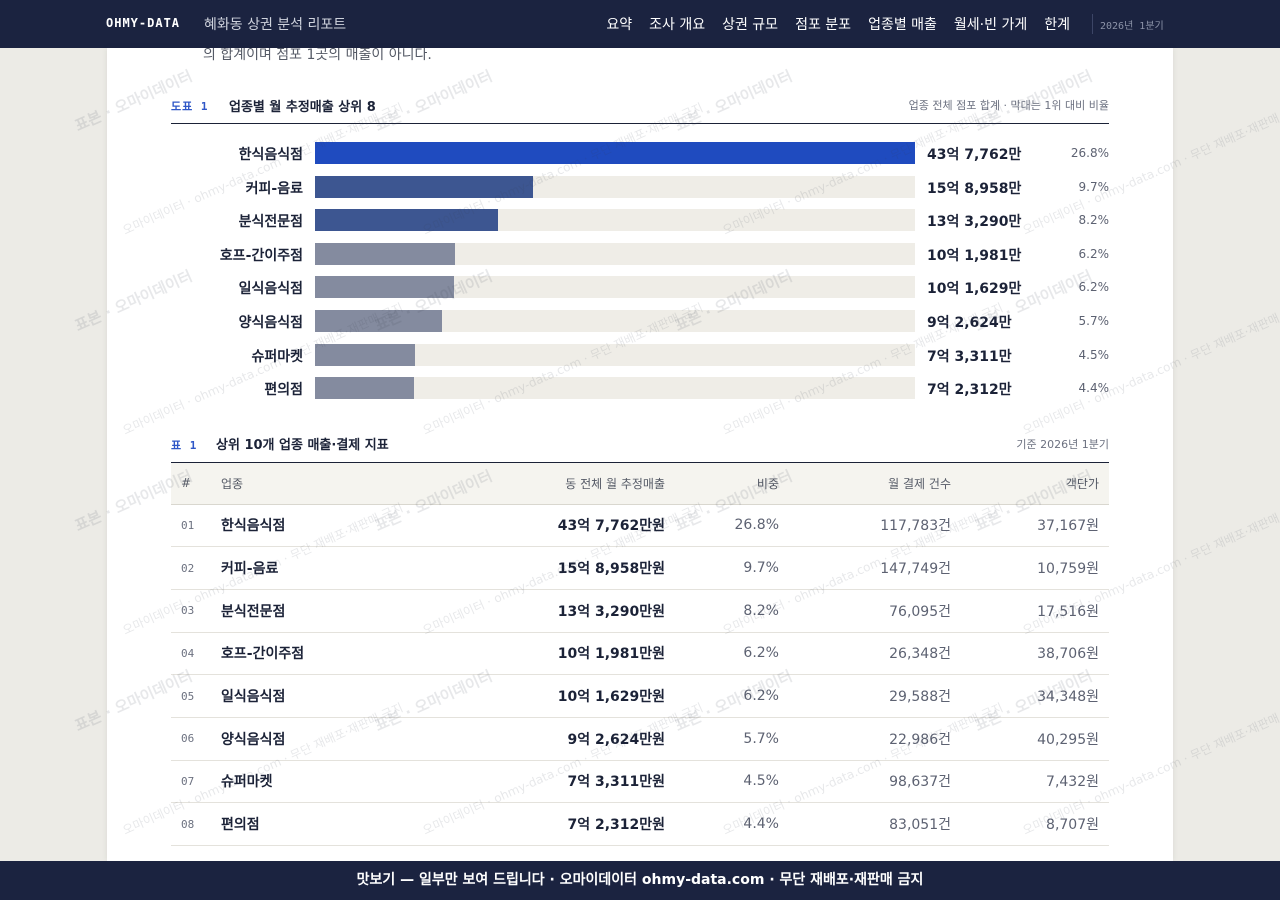 The image size is (1280, 900). Describe the element at coordinates (1089, 153) in the screenshot. I see `bar-share-label: 26.8%` at that location.